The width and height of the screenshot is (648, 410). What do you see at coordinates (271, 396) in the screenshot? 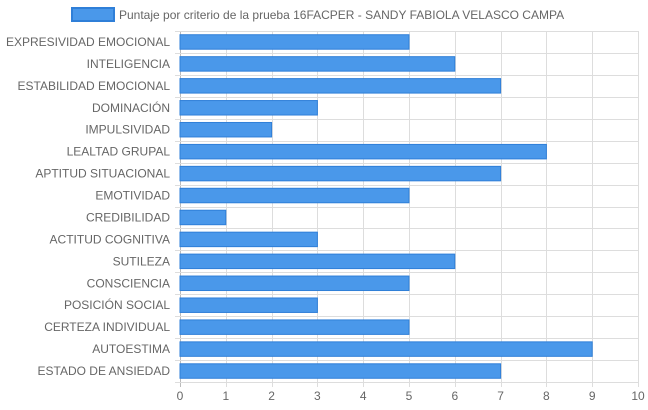
I see `x-tick-label: 2` at bounding box center [271, 396].